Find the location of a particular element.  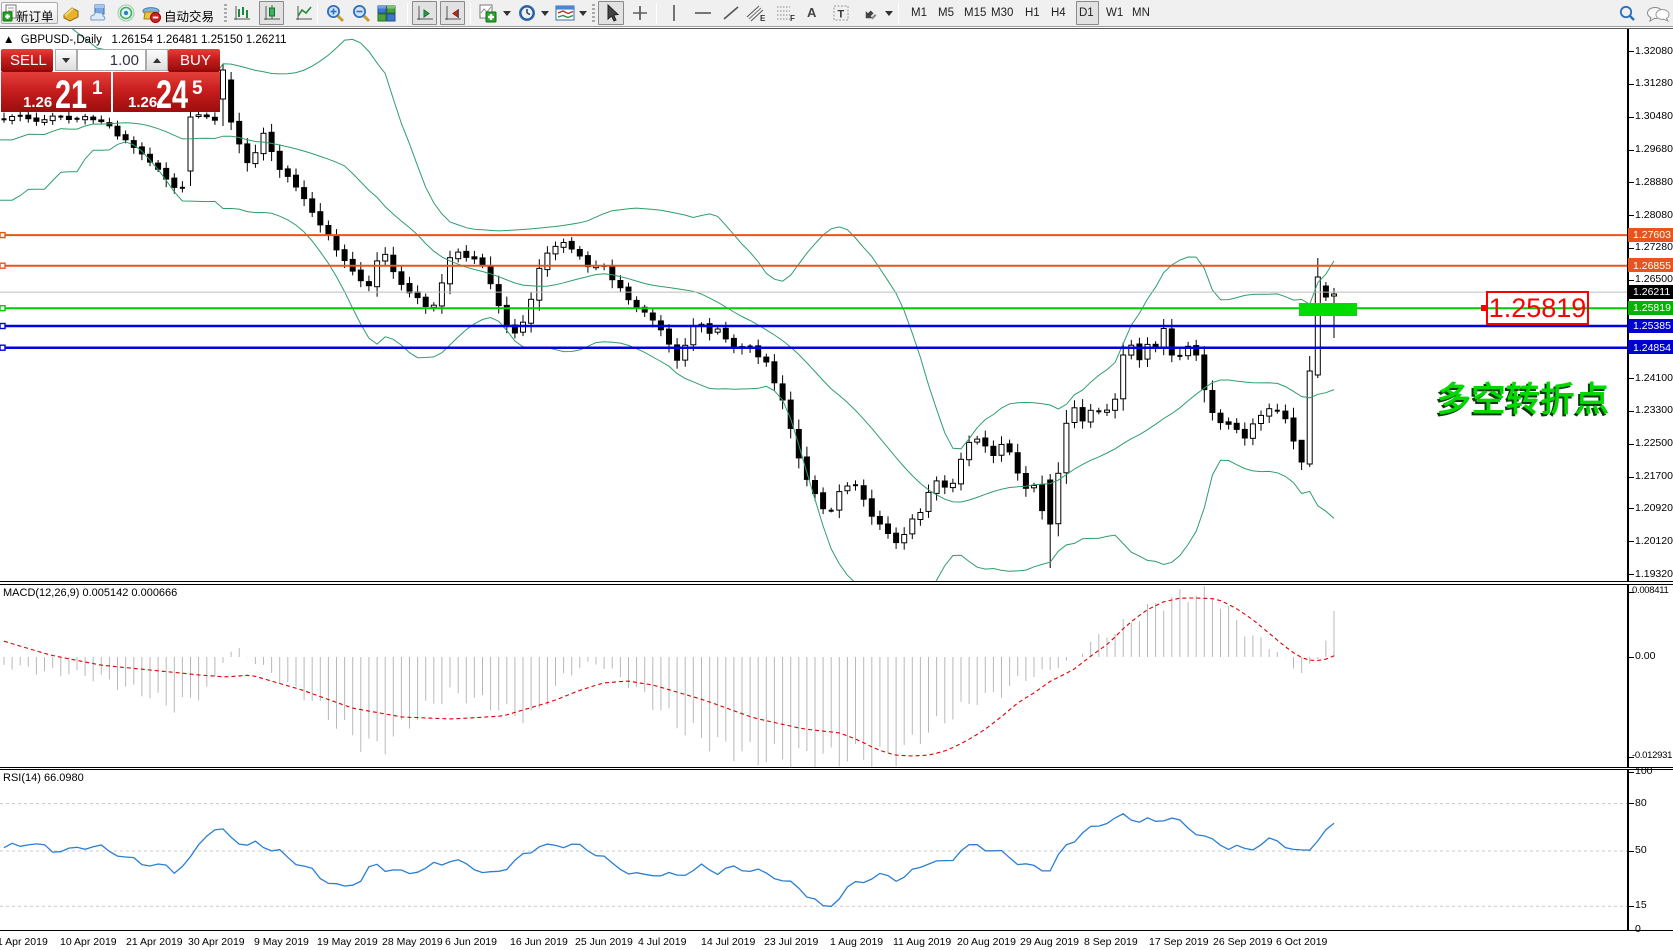

svg-text: E is located at coordinates (763, 18).